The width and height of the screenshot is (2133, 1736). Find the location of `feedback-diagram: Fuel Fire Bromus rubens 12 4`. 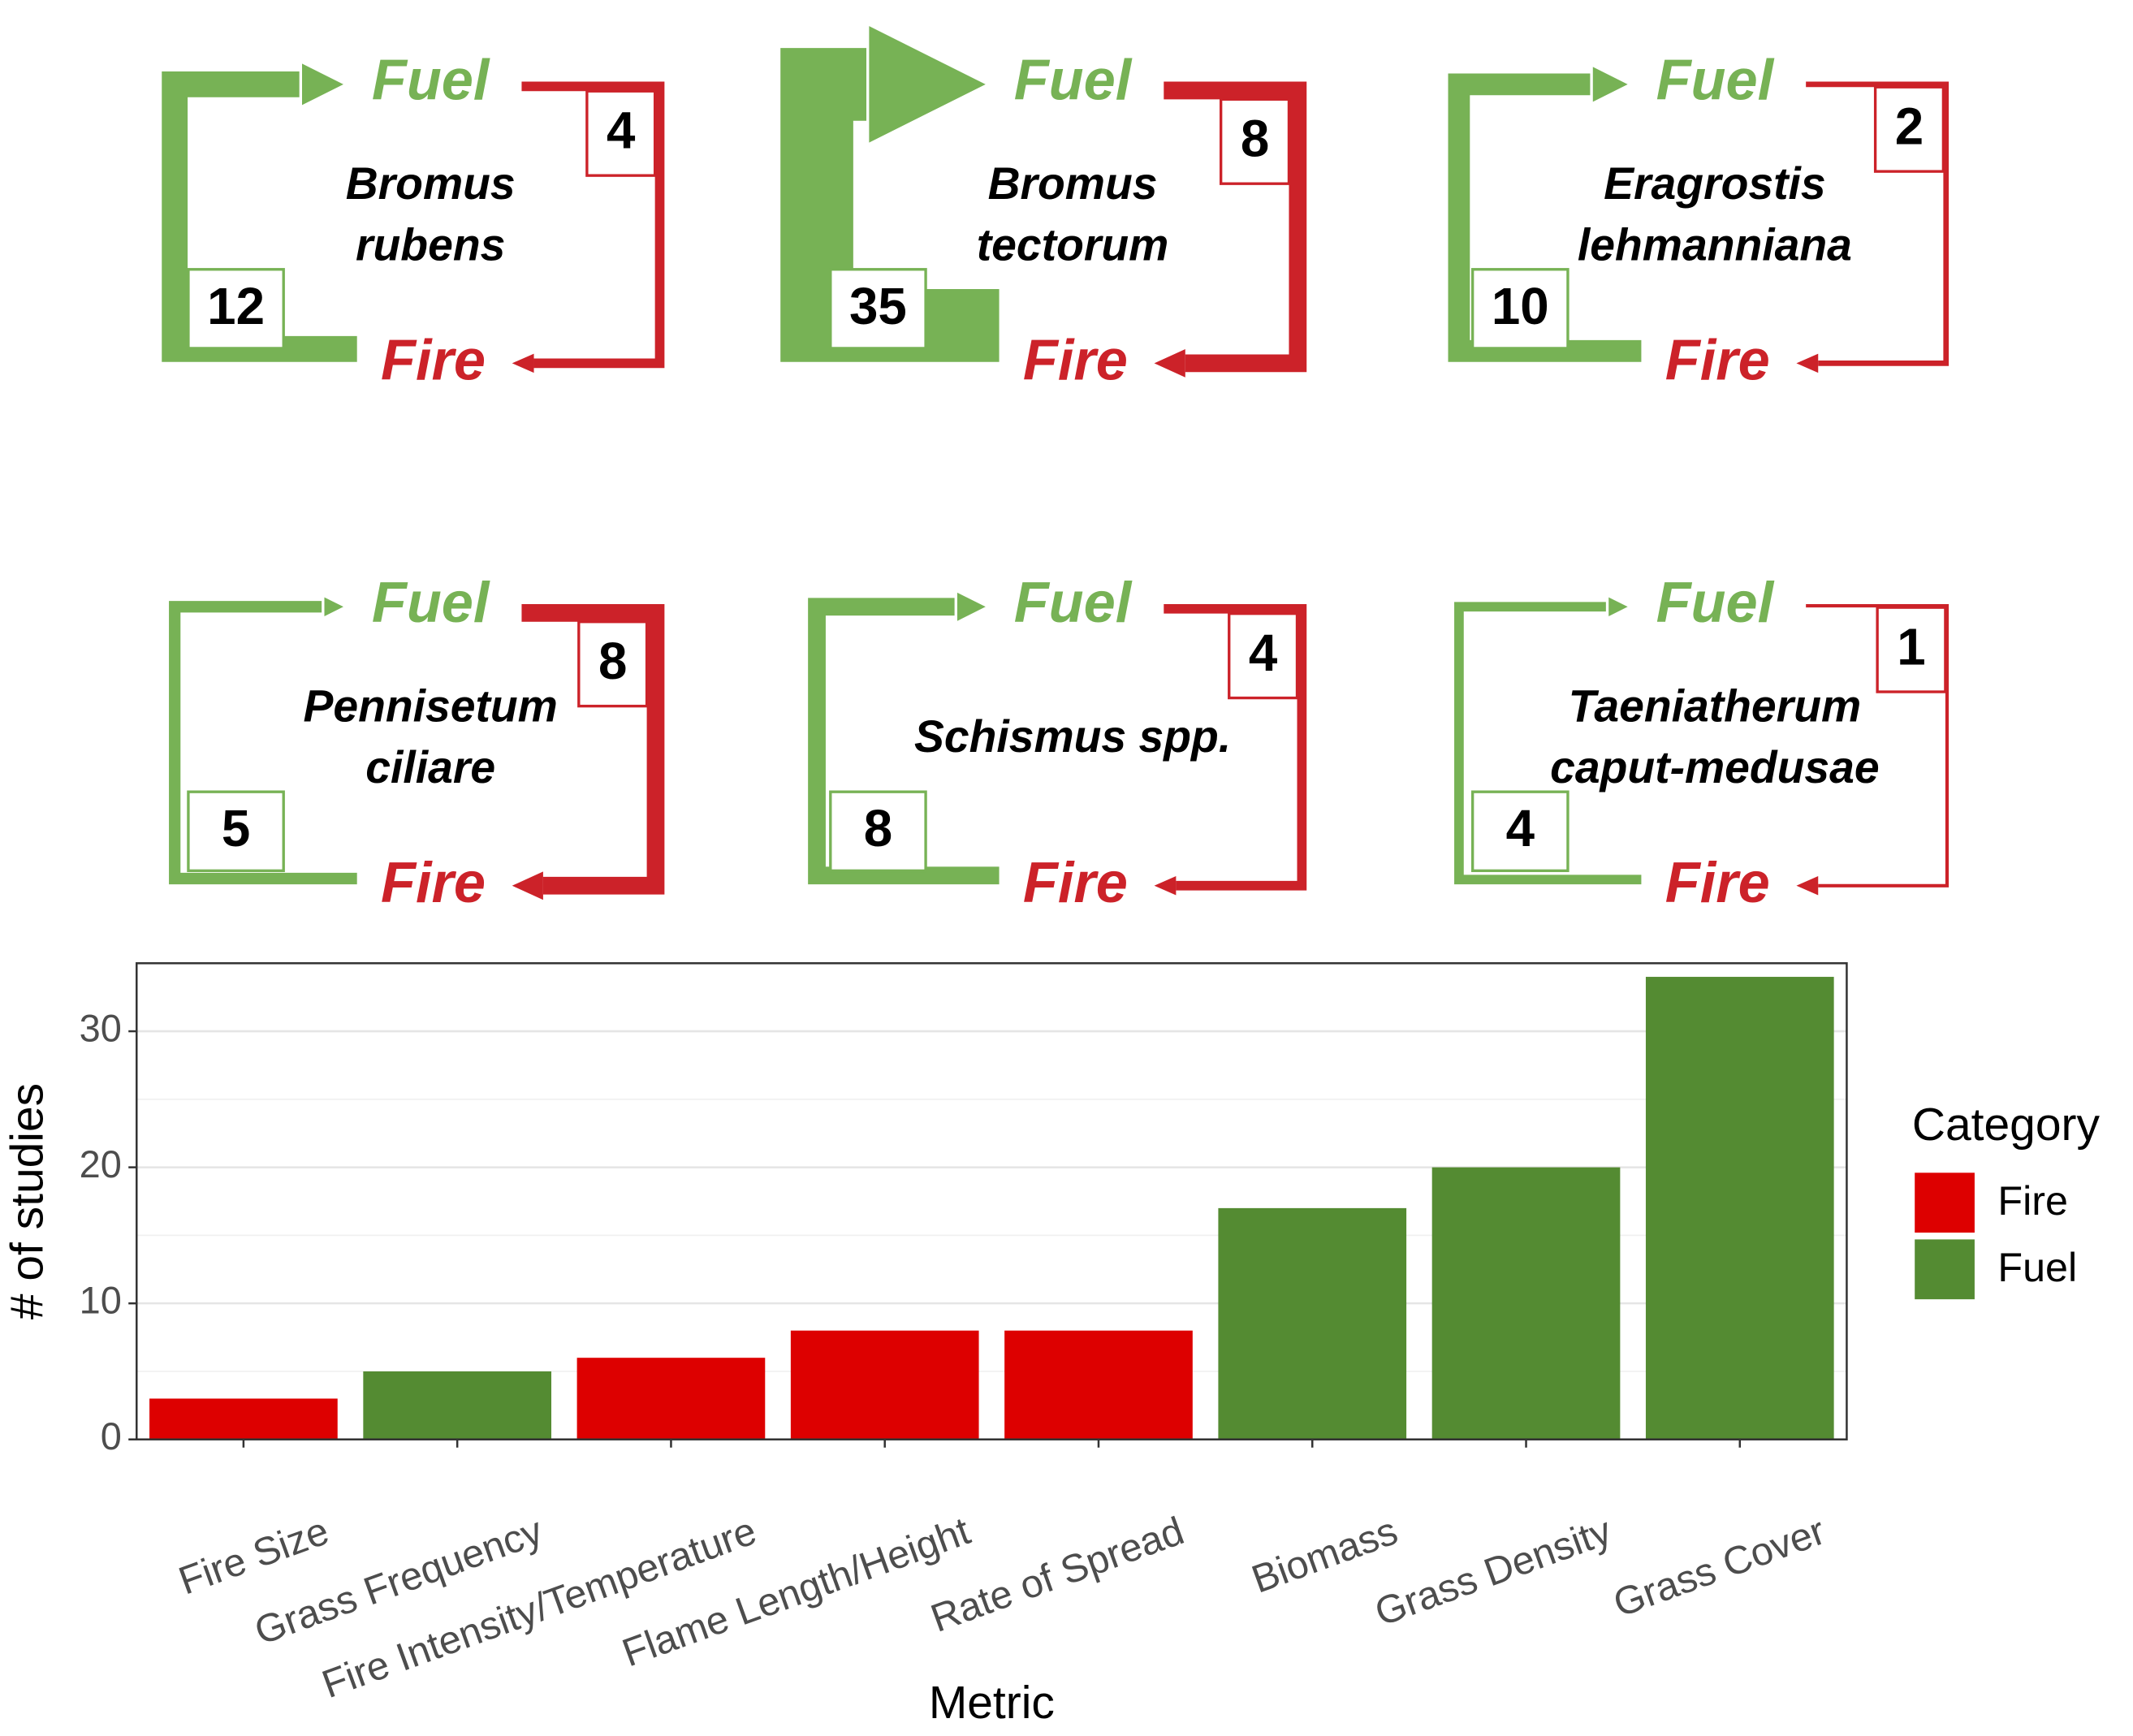

feedback-diagram: Fuel Fire Bromus rubens 12 4 is located at coordinates (413, 219).